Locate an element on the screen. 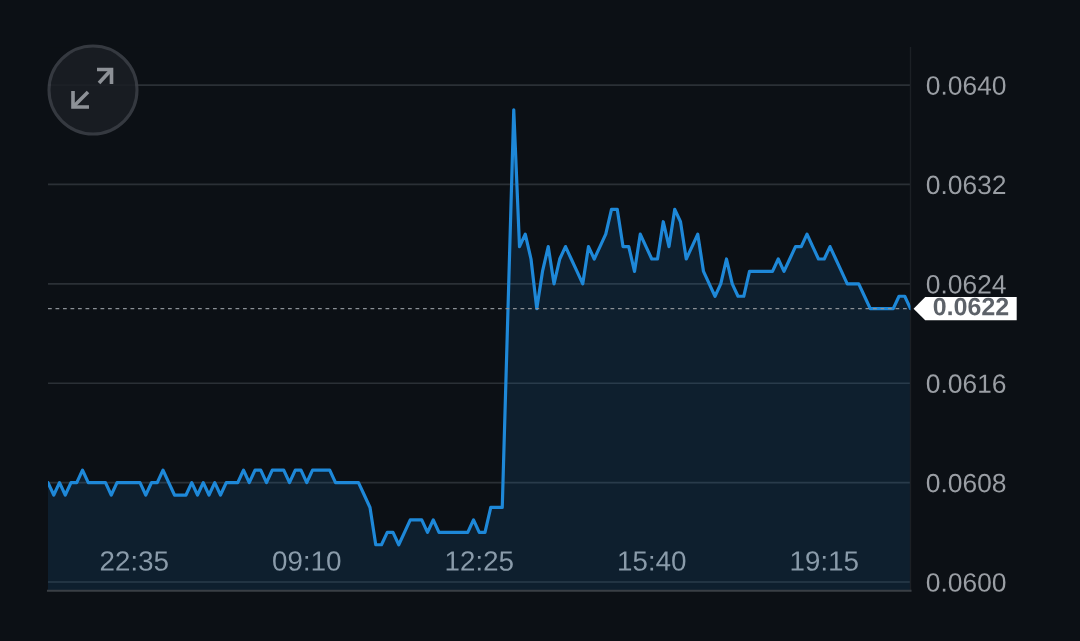 The width and height of the screenshot is (1080, 641). x-tick-label: 15:40 is located at coordinates (652, 561).